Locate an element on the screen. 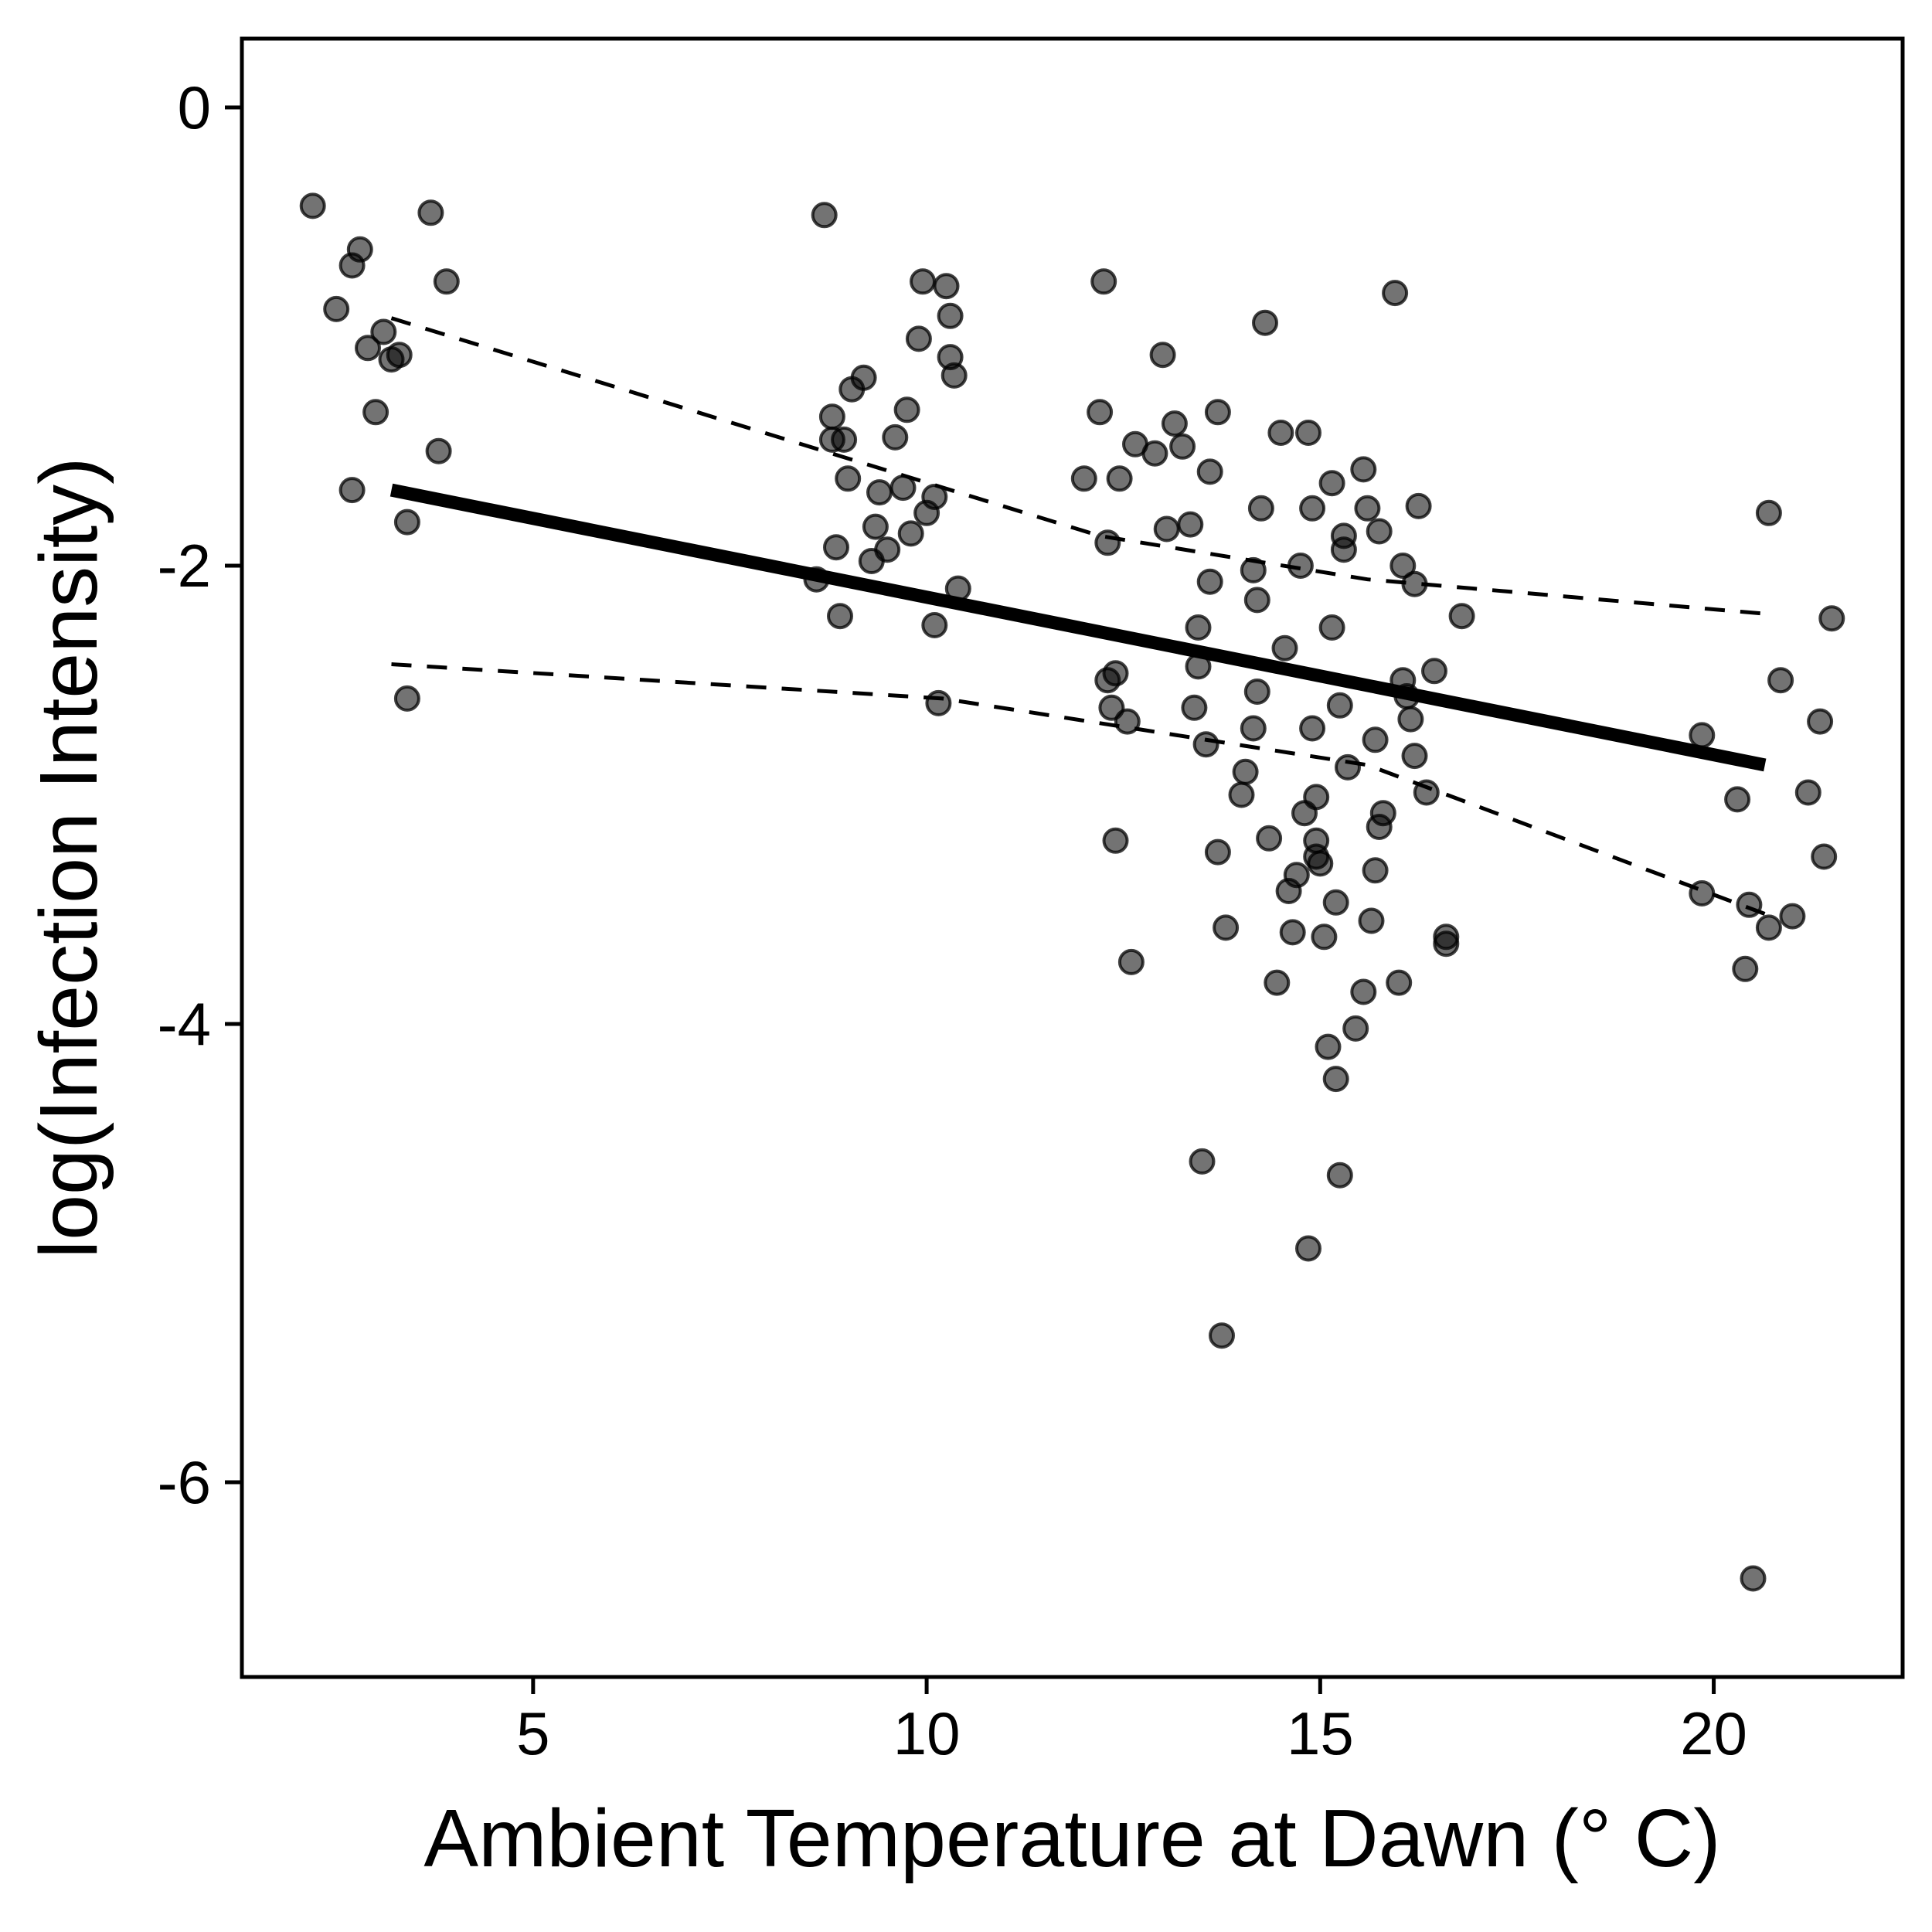  regression-line is located at coordinates (1078, 628).